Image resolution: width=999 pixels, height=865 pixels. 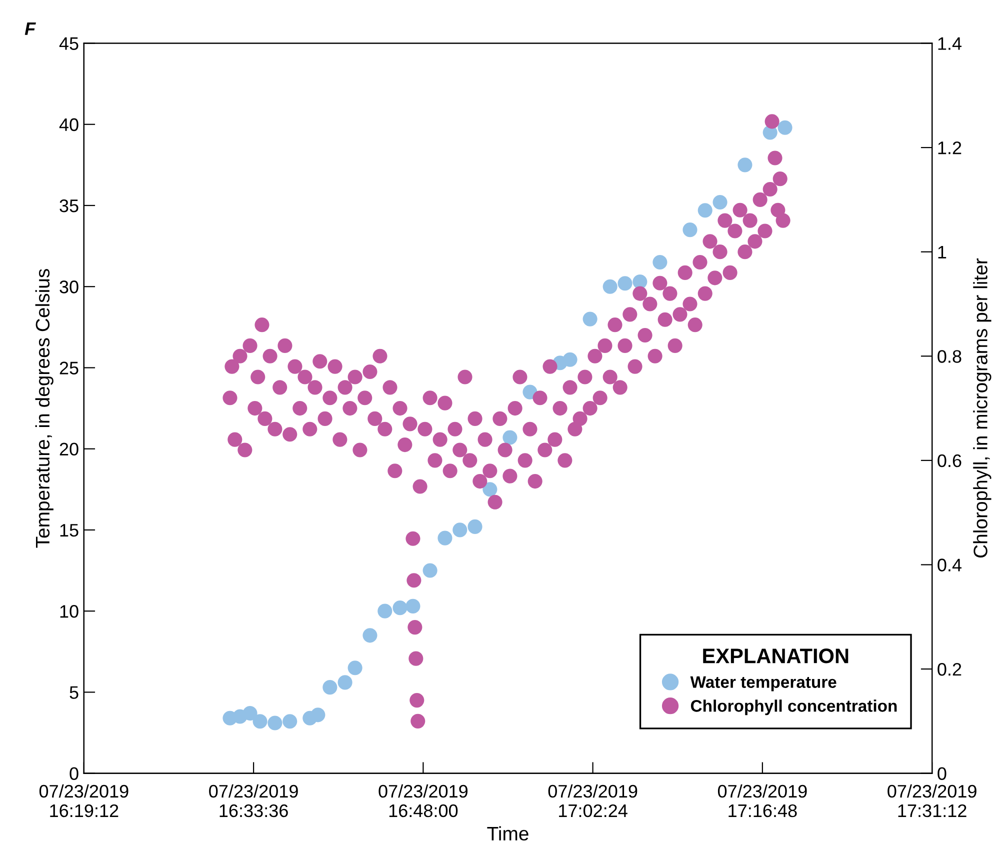 I want to click on y-tick-label: 35, so click(x=69, y=205).